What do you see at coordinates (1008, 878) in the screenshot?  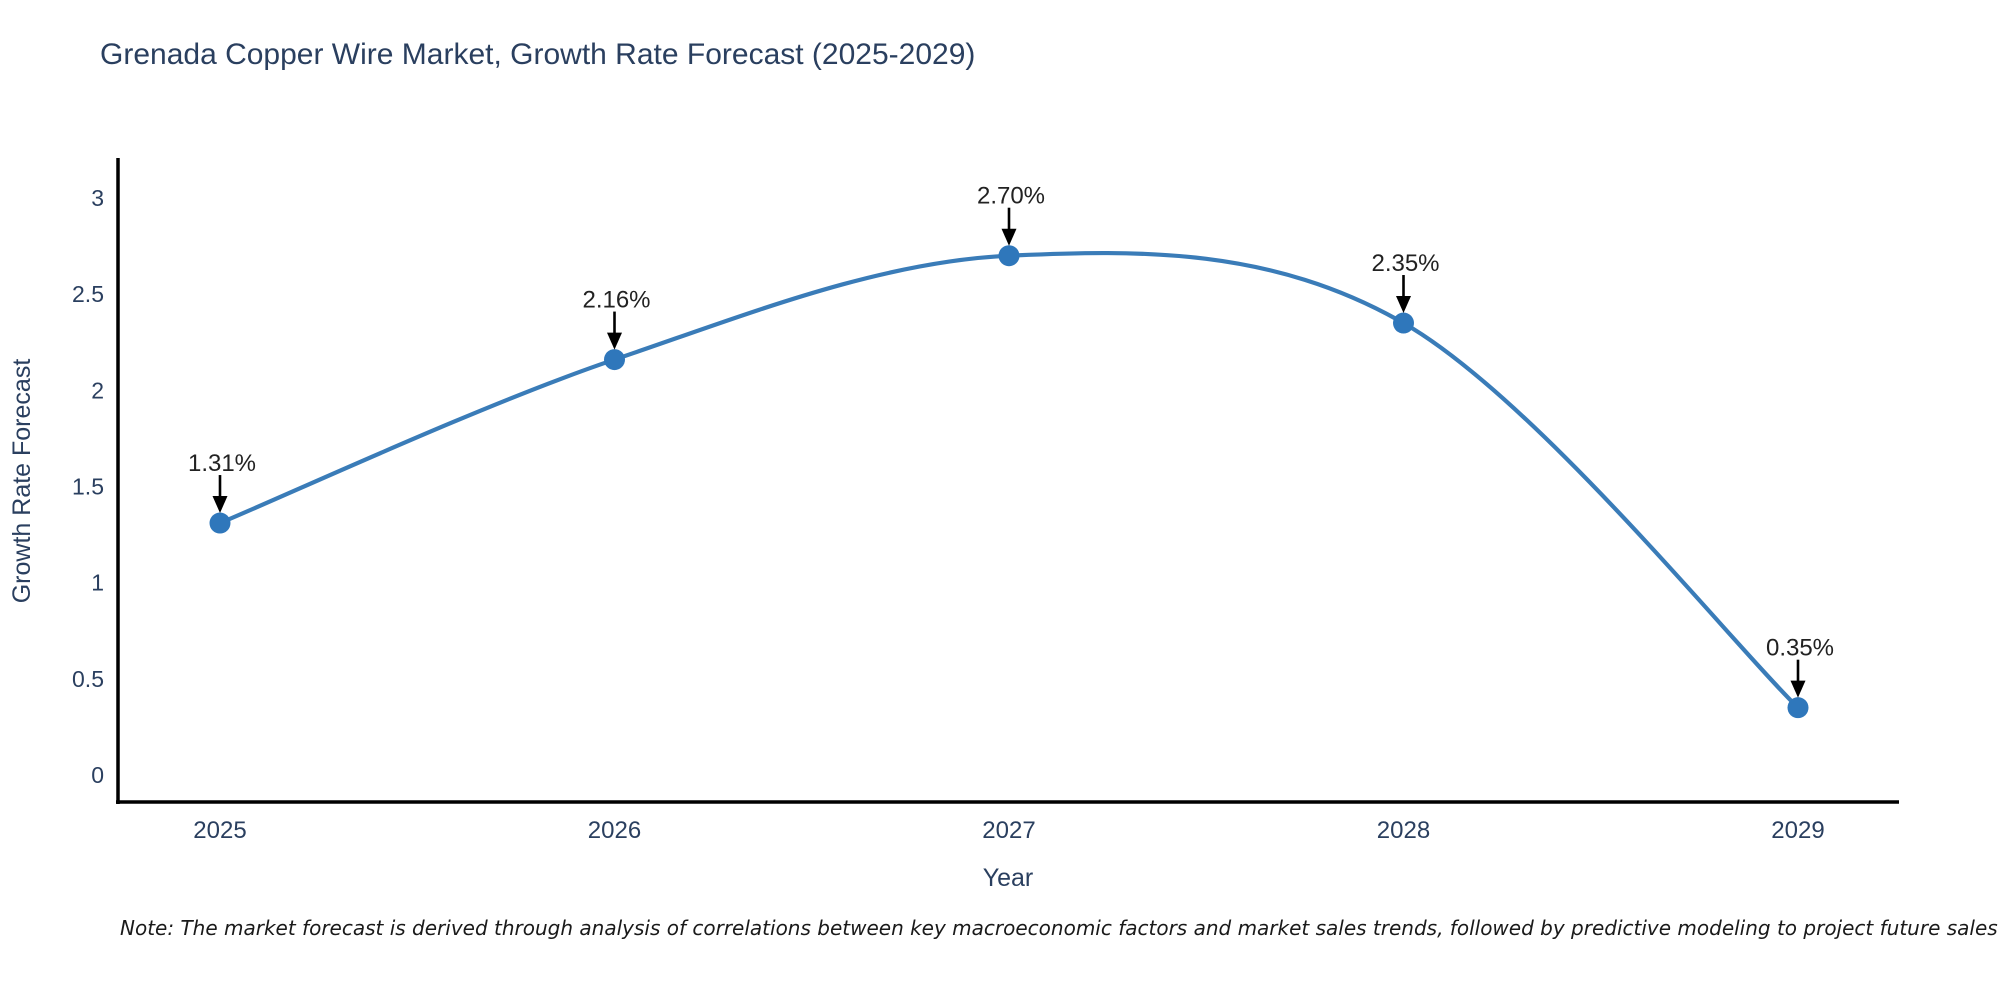 I see `x-axis-title: Year` at bounding box center [1008, 878].